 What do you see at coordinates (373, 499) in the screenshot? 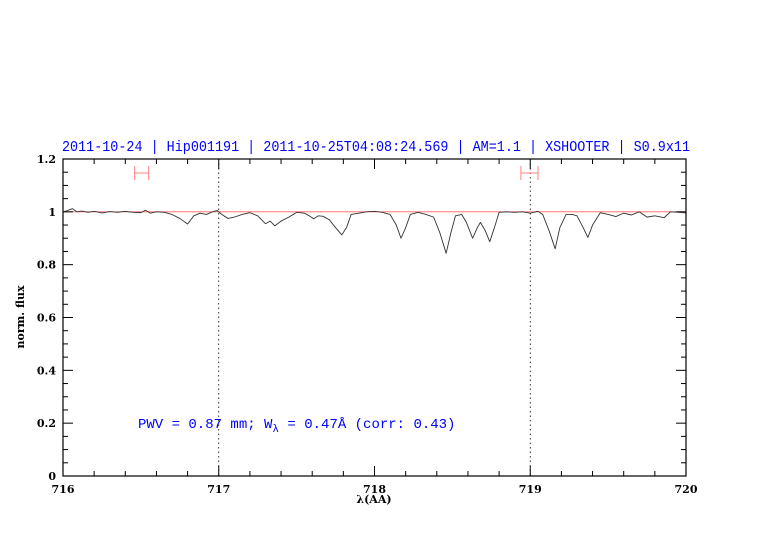
I see `x-axis-label: λ(AA)` at bounding box center [373, 499].